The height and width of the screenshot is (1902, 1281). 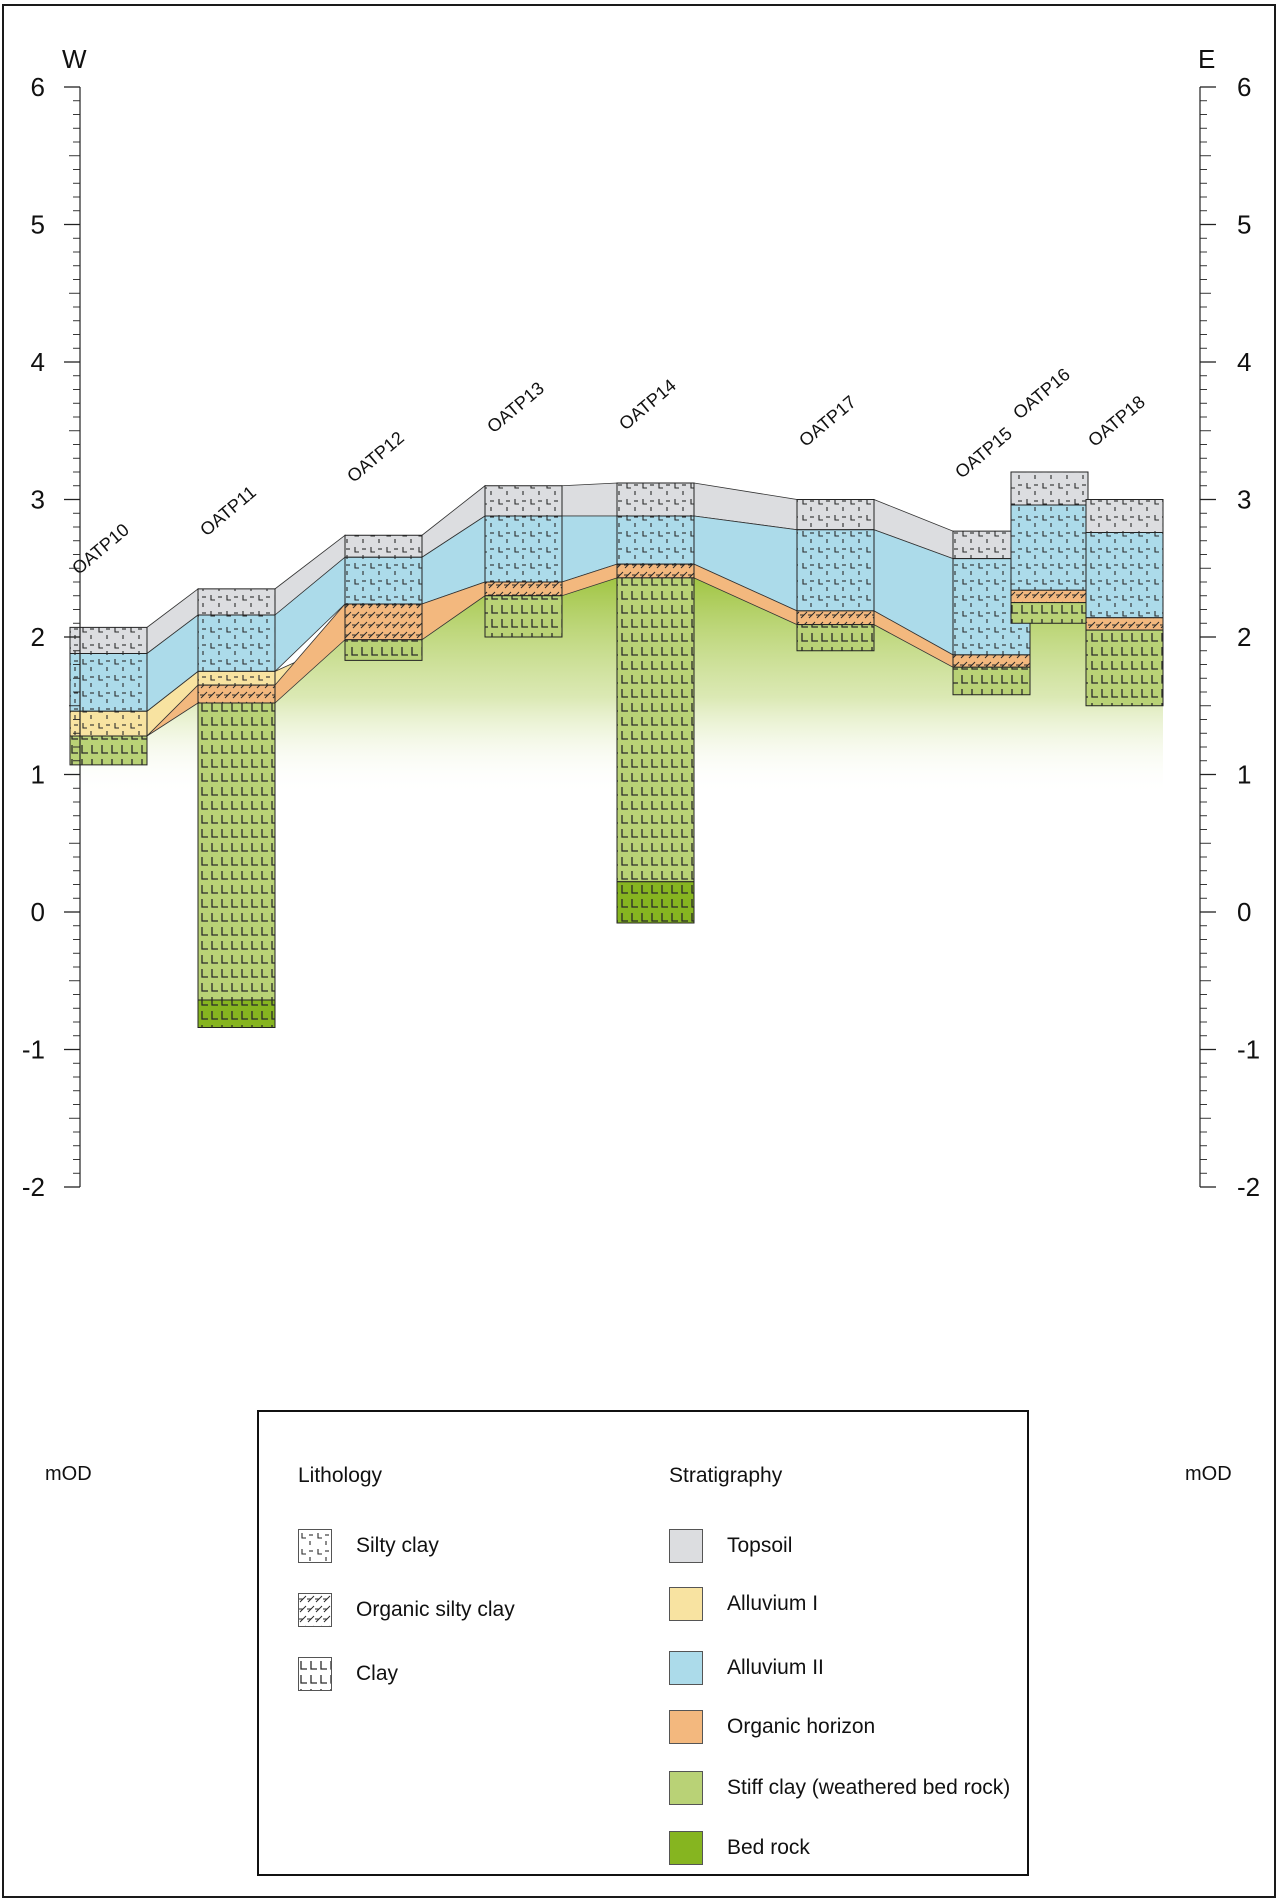 What do you see at coordinates (375, 456) in the screenshot?
I see `borehole-label: OATP12` at bounding box center [375, 456].